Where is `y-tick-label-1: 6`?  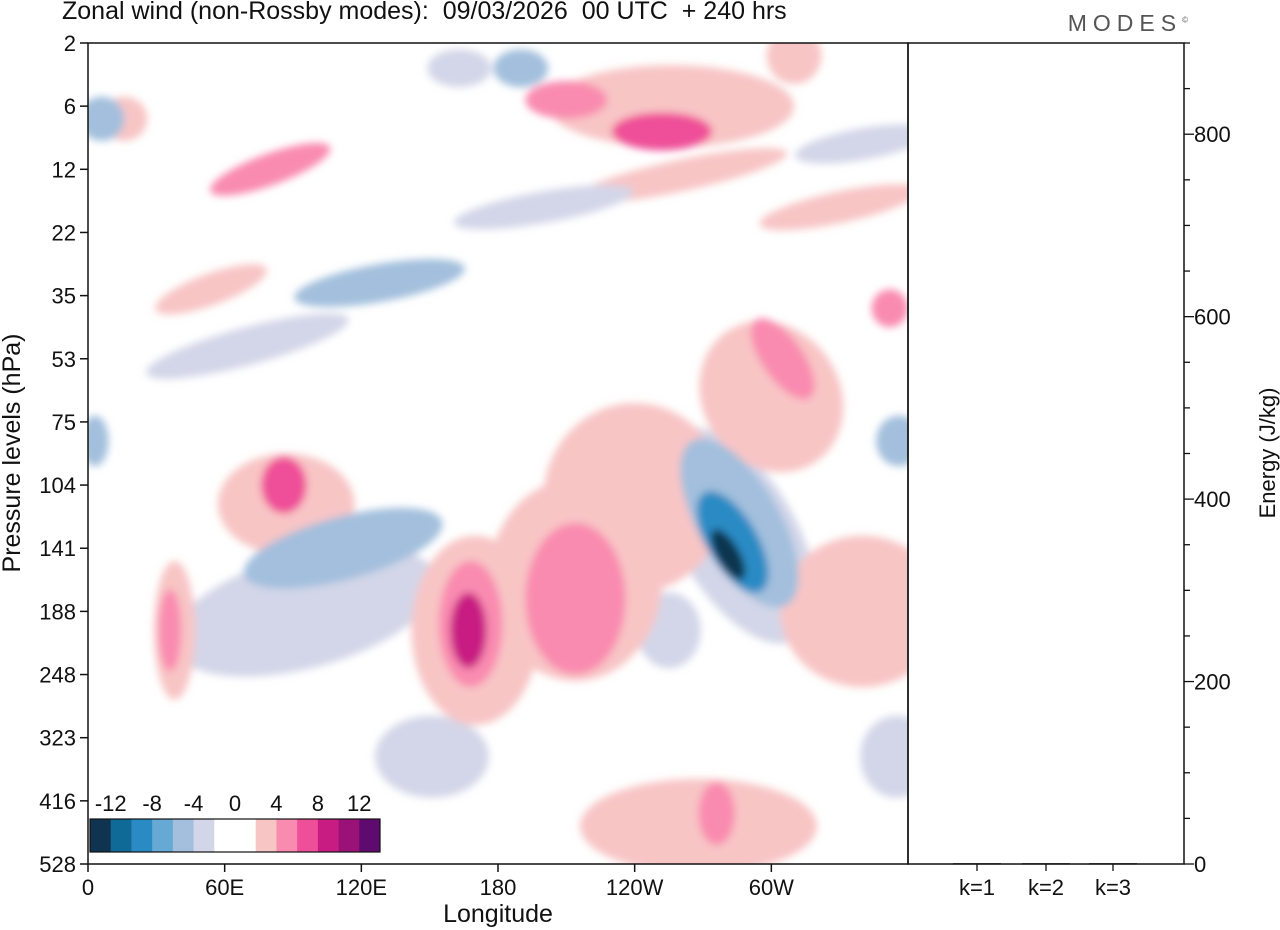 y-tick-label-1: 6 is located at coordinates (70, 106).